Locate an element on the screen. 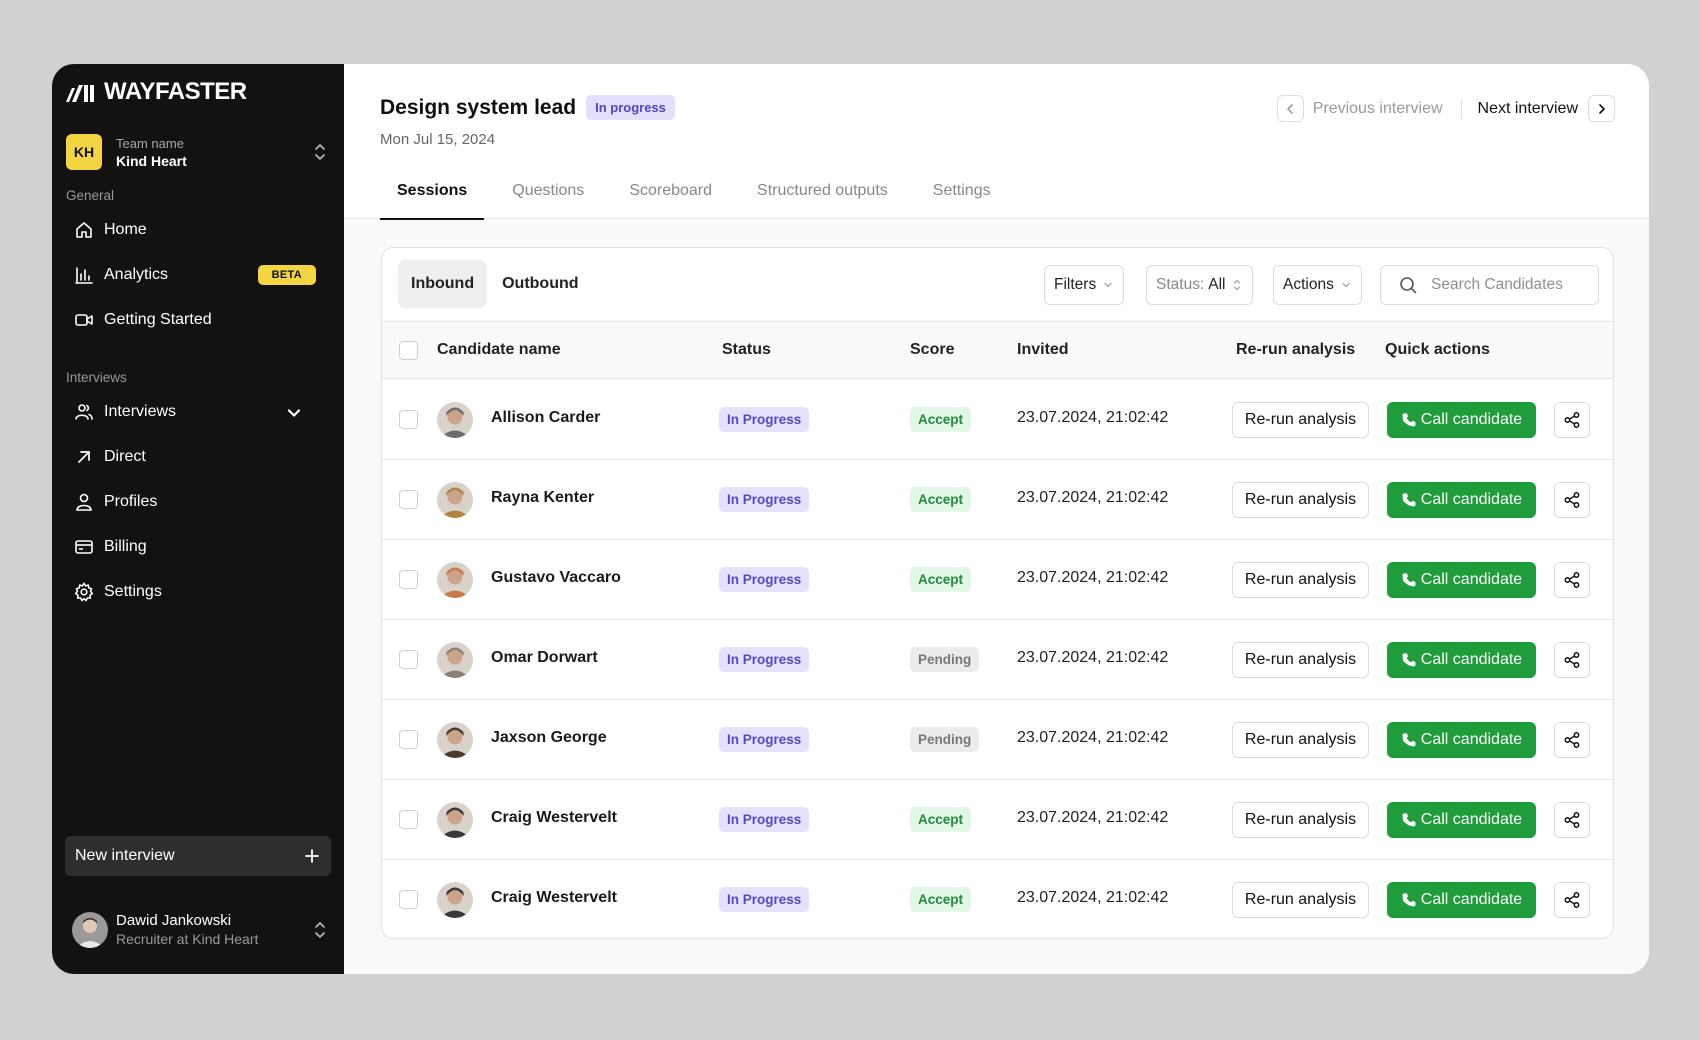 The height and width of the screenshot is (1040, 1700). new-interview-button: New interview is located at coordinates (198, 856).